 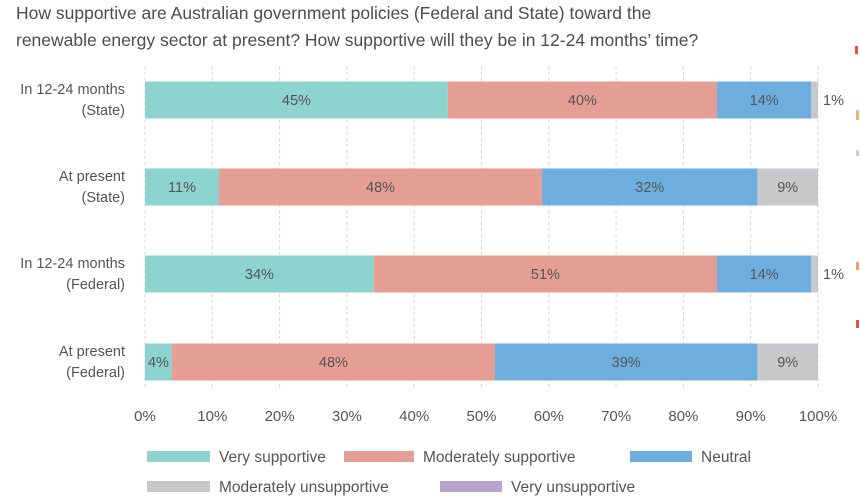 What do you see at coordinates (573, 487) in the screenshot?
I see `legend-label: Very unsupportive` at bounding box center [573, 487].